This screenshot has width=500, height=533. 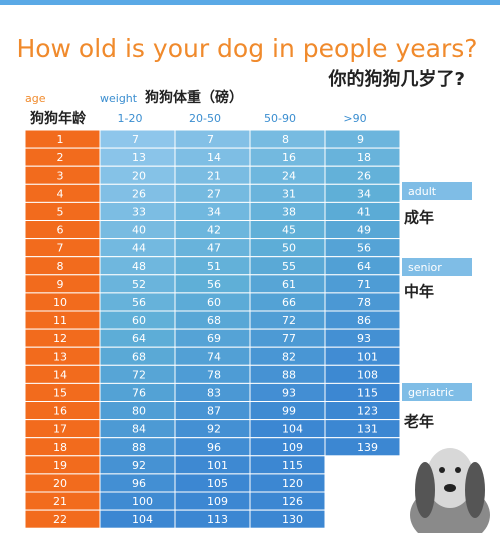 I want to click on column-header: 20-50, so click(x=205, y=118).